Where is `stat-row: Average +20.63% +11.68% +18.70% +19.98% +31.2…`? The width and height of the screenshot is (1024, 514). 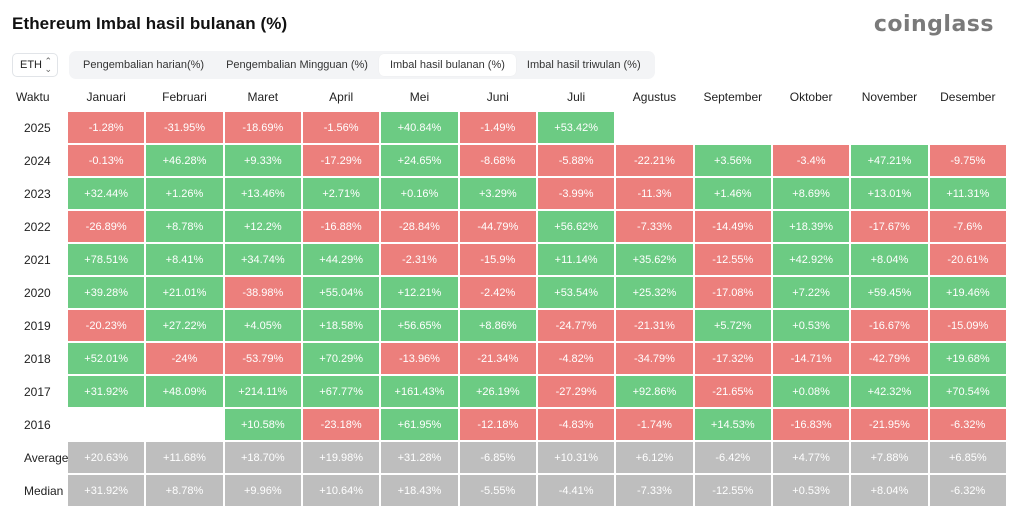
stat-row: Average +20.63% +11.68% +18.70% +19.98% +31.2… is located at coordinates (509, 457).